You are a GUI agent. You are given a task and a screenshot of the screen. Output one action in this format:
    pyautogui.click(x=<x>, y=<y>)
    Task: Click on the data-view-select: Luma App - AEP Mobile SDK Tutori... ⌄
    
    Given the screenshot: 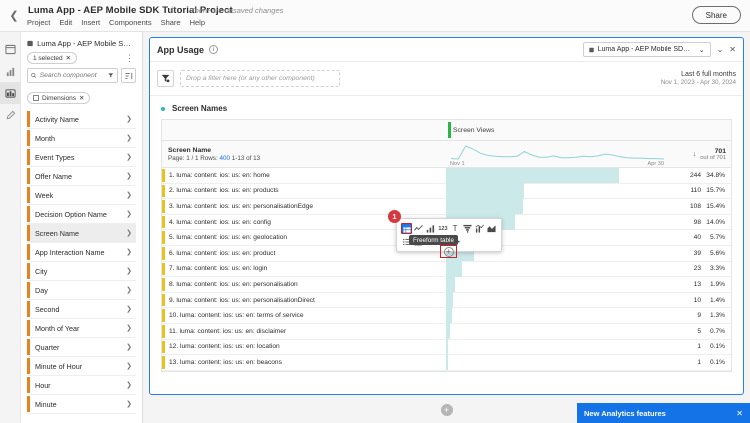 What is the action you would take?
    pyautogui.click(x=646, y=49)
    